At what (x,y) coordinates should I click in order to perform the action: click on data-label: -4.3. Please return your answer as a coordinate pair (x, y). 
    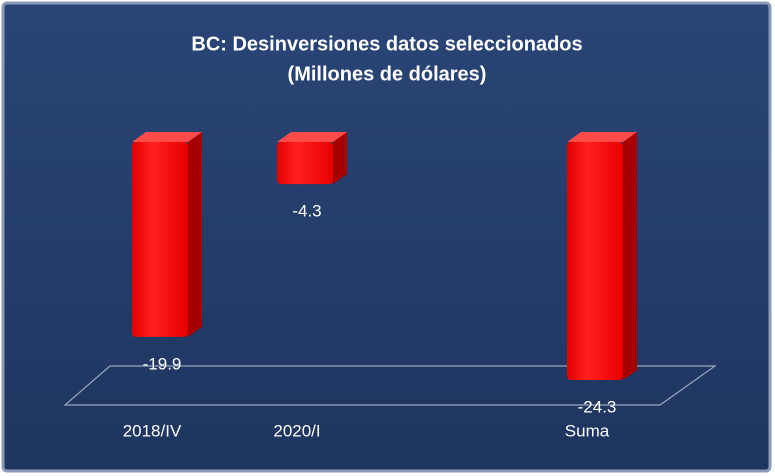
    Looking at the image, I should click on (306, 211).